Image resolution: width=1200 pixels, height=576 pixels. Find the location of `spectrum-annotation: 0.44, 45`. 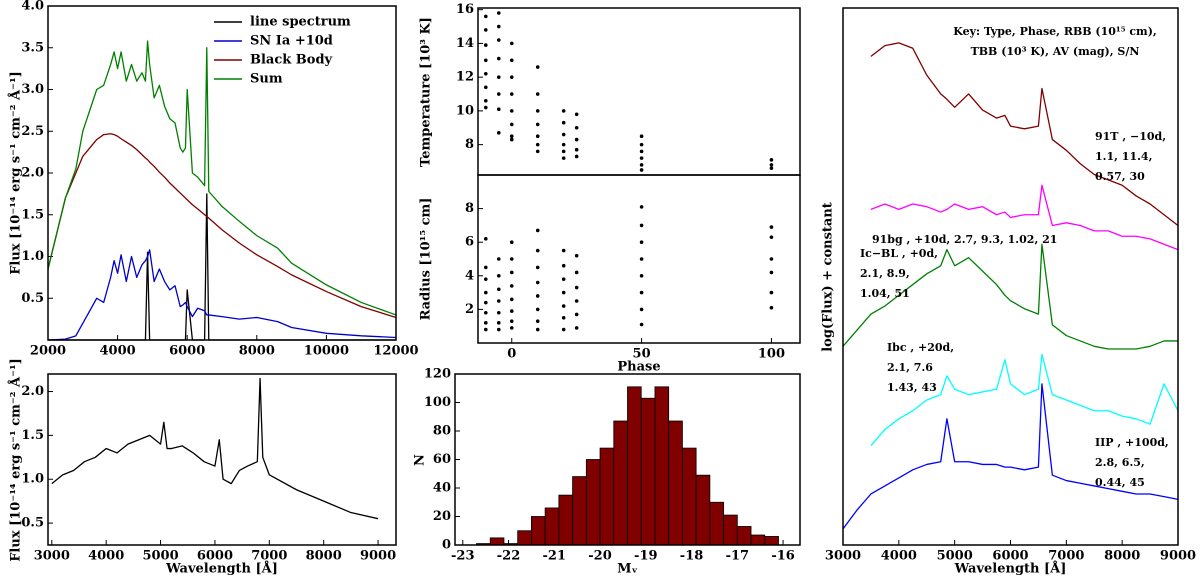

spectrum-annotation: 0.44, 45 is located at coordinates (1120, 482).